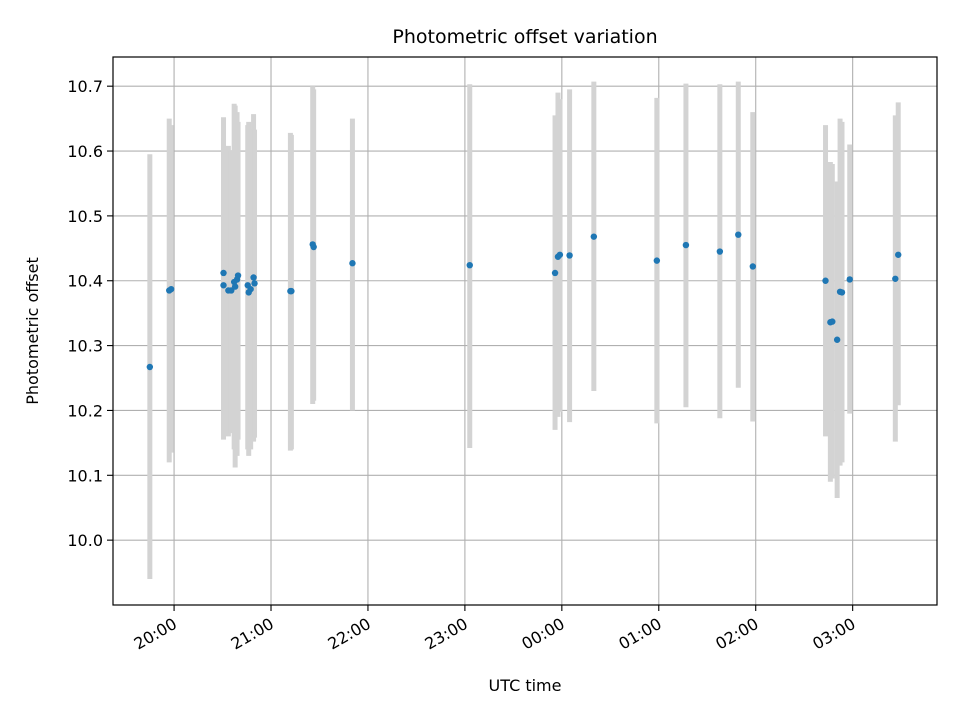  Describe the element at coordinates (495, 629) in the screenshot. I see `x-axis-ticks: 20:00 21:00 22:00 23:00 00:00 01:00 02:00 03:00` at that location.